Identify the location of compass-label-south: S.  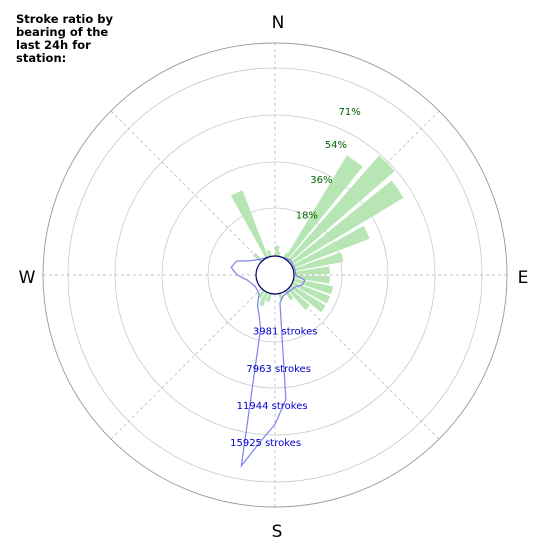
(277, 532).